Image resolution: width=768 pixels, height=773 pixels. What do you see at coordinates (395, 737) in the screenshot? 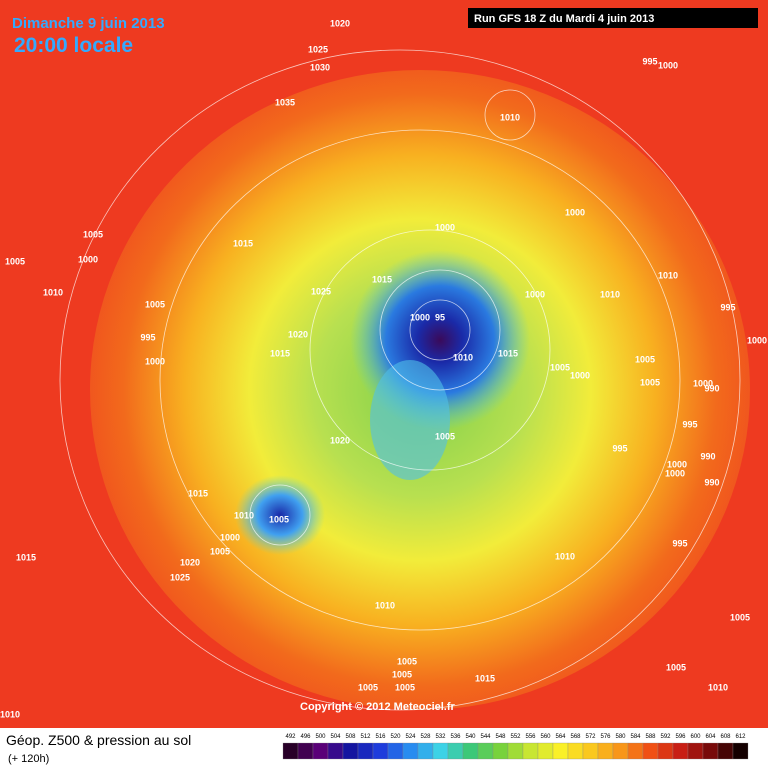
I see `scale-label: 520` at bounding box center [395, 737].